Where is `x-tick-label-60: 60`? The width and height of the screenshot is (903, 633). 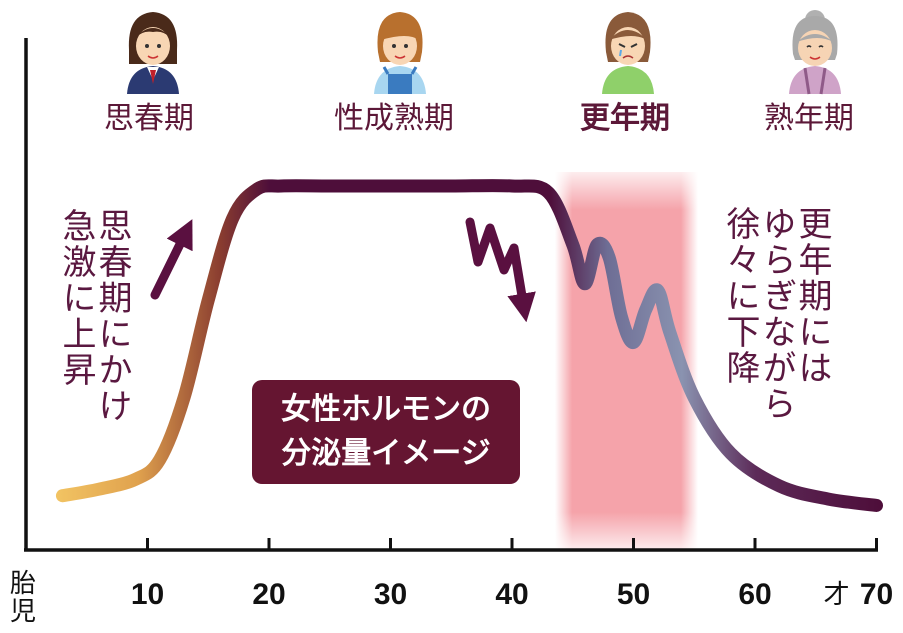 x-tick-label-60: 60 is located at coordinates (754, 594).